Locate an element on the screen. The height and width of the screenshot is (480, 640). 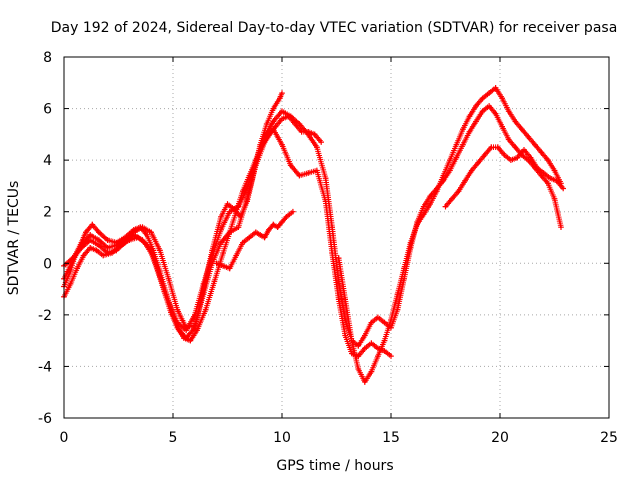
y-tick-label: 4 is located at coordinates (47, 161).